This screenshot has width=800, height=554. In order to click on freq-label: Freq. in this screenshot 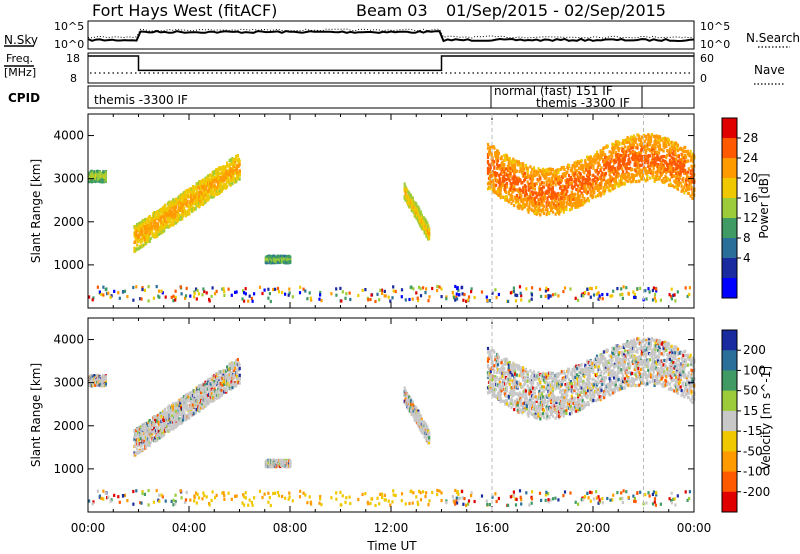, I will do `click(19, 58)`.